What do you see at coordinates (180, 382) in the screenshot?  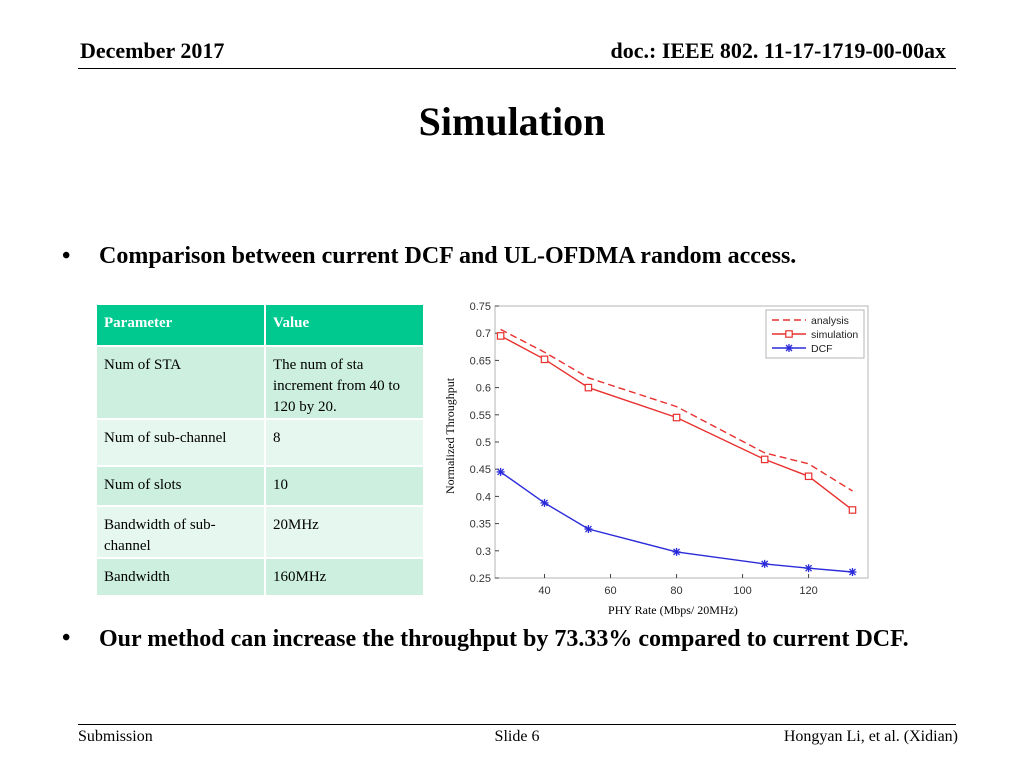 I see `table-cell: Num of STA` at bounding box center [180, 382].